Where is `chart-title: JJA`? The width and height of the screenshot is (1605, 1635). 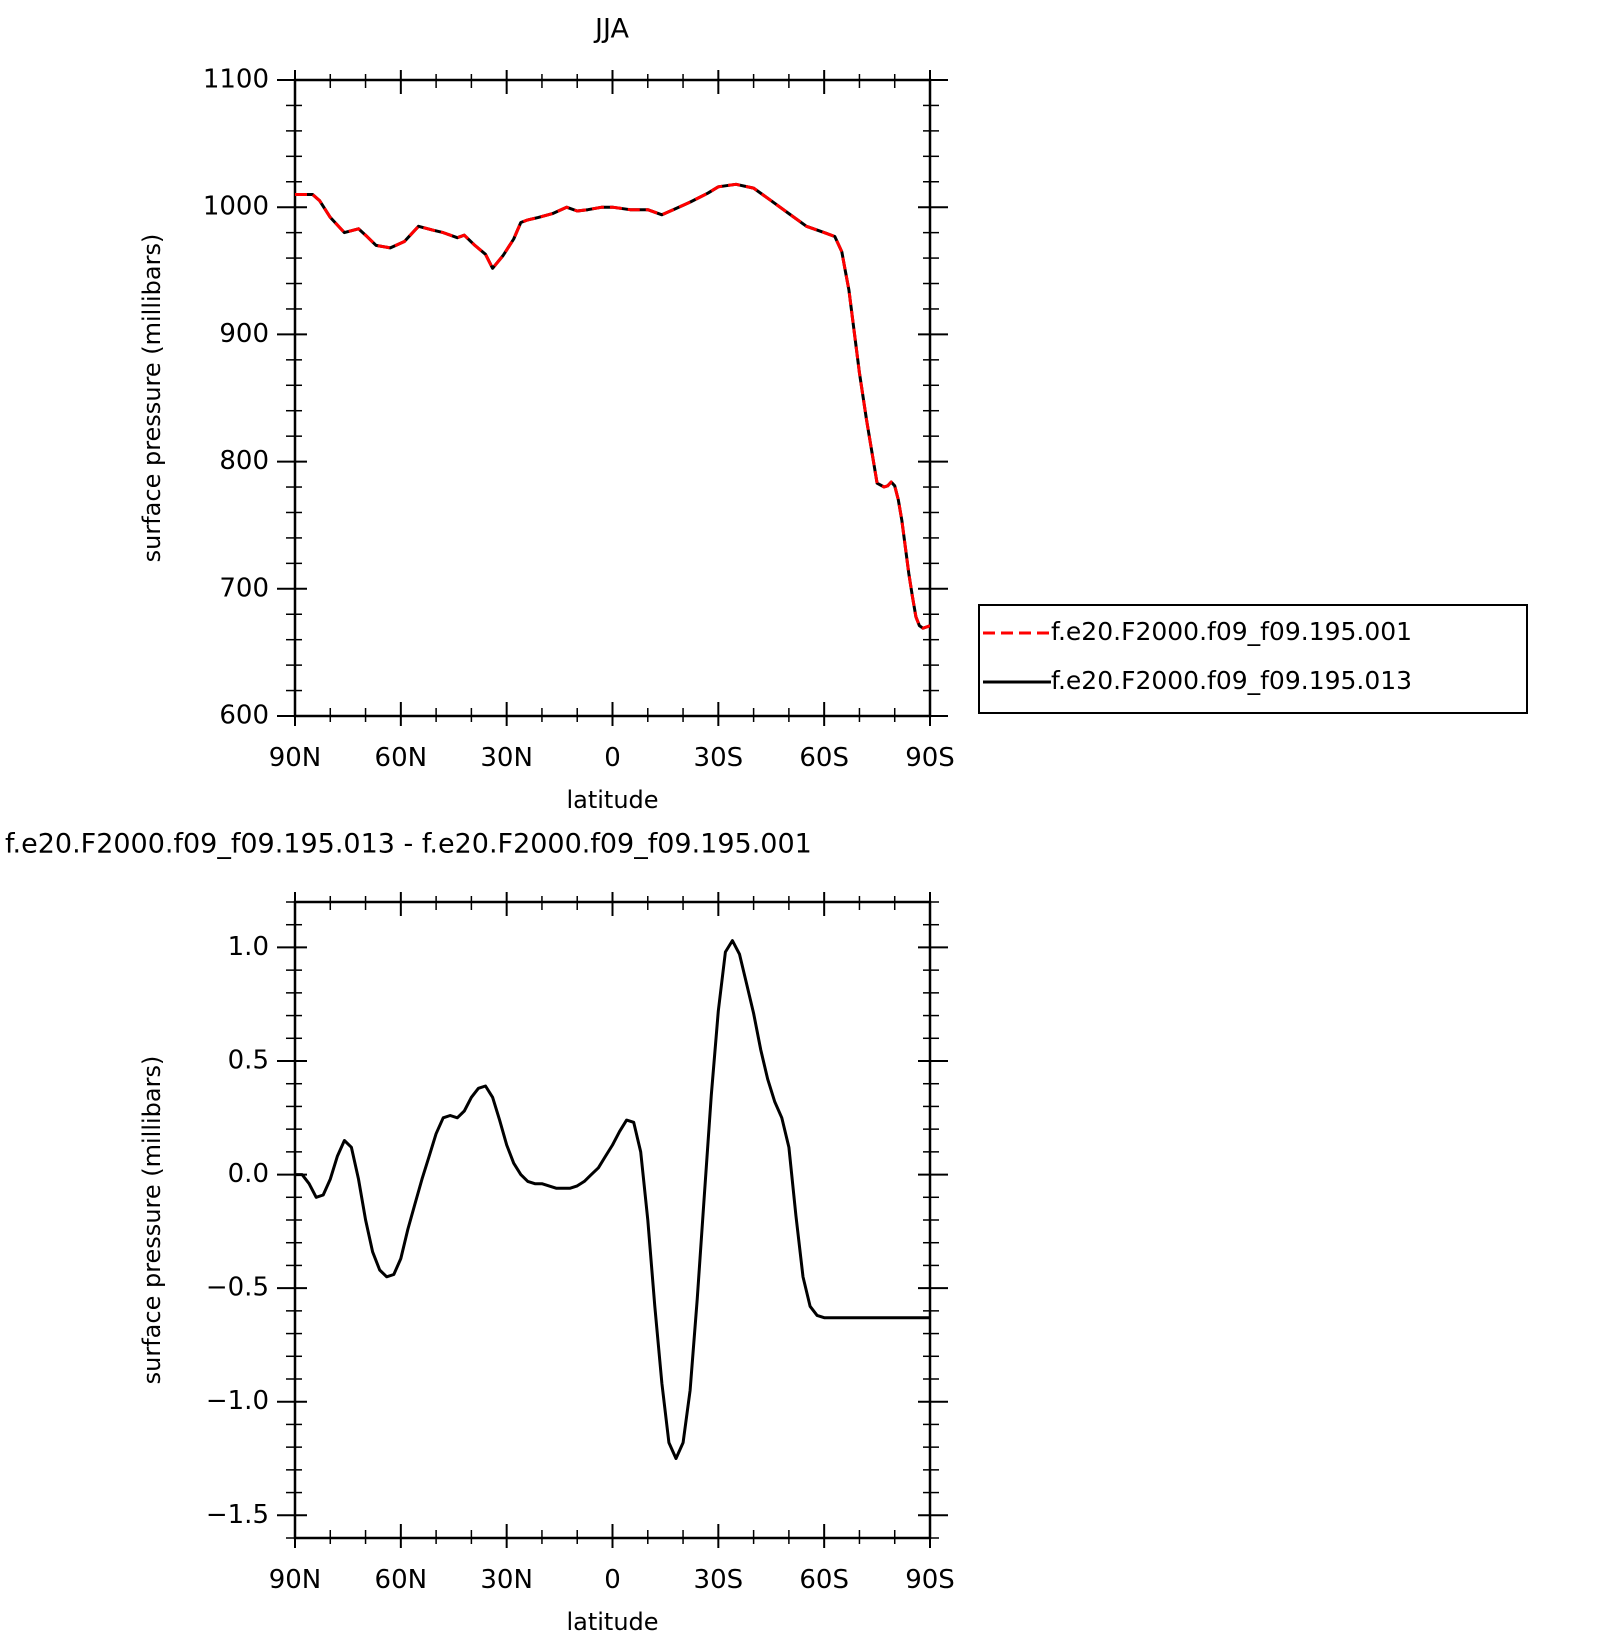 chart-title: JJA is located at coordinates (611, 29).